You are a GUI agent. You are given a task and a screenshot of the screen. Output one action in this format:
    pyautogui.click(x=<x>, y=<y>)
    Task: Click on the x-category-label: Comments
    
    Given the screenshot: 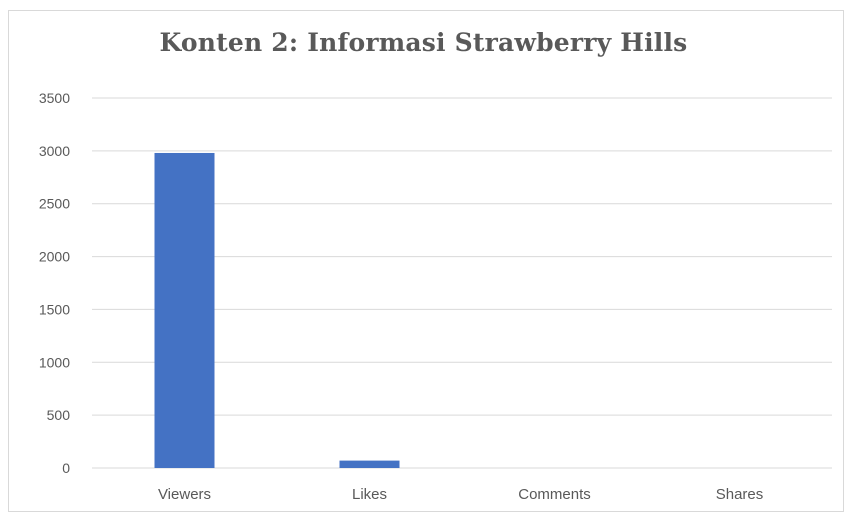 What is the action you would take?
    pyautogui.click(x=554, y=494)
    